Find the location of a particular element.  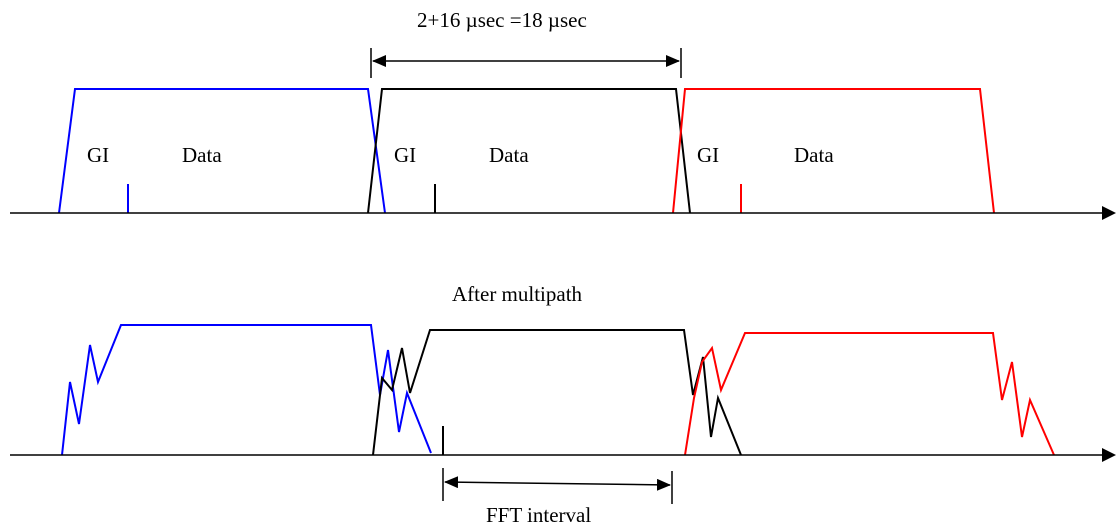

symbol-1-trapezoid is located at coordinates (222, 151).